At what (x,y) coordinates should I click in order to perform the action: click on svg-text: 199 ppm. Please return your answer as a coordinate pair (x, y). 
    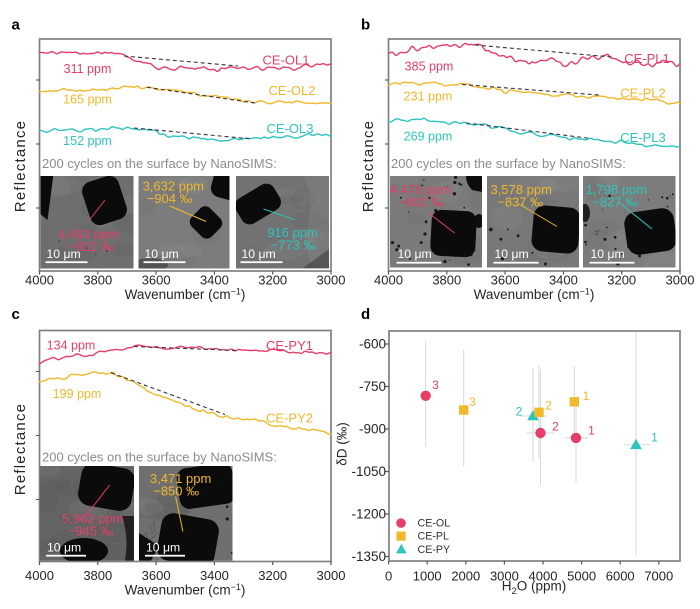
    Looking at the image, I should click on (77, 394).